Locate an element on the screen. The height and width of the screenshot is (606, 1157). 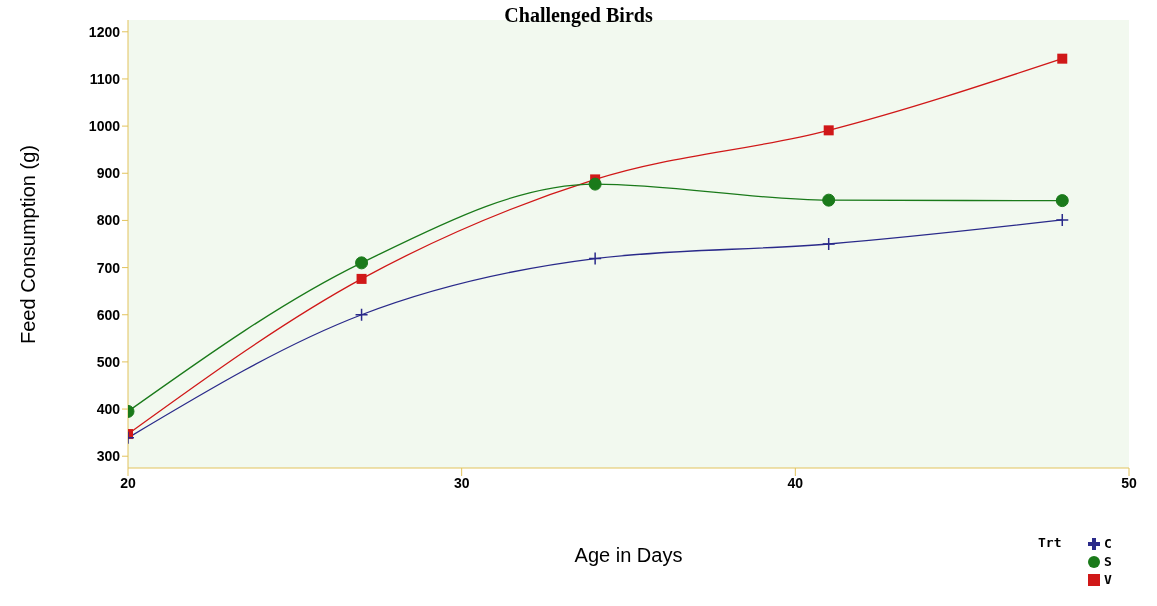
x-tick-label: 30 is located at coordinates (461, 482).